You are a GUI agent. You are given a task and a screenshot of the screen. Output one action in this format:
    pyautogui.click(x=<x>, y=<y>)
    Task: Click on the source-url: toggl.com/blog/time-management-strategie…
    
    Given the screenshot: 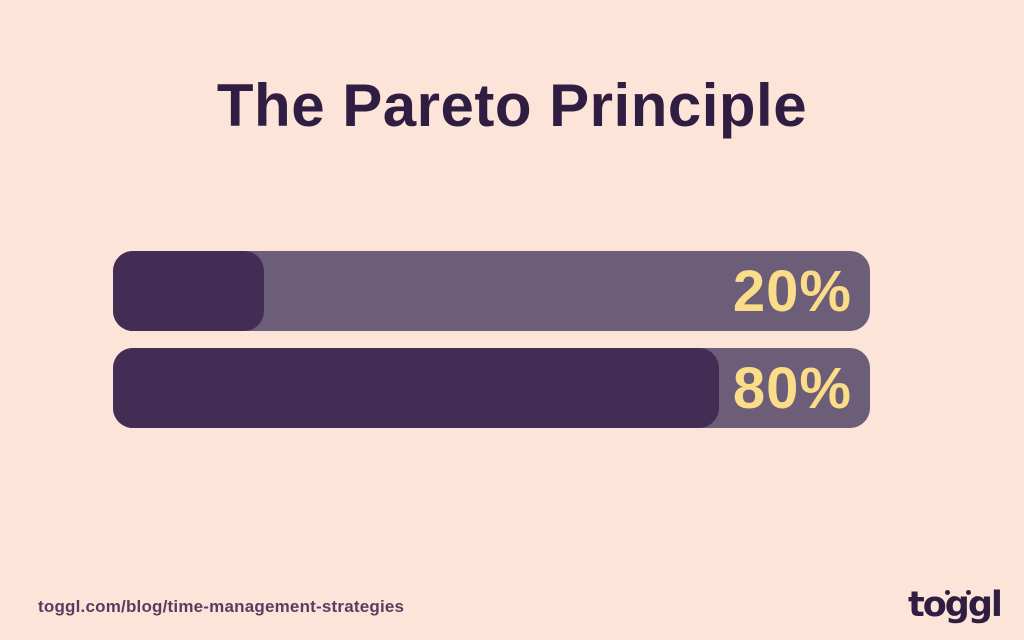 What is the action you would take?
    pyautogui.click(x=221, y=606)
    